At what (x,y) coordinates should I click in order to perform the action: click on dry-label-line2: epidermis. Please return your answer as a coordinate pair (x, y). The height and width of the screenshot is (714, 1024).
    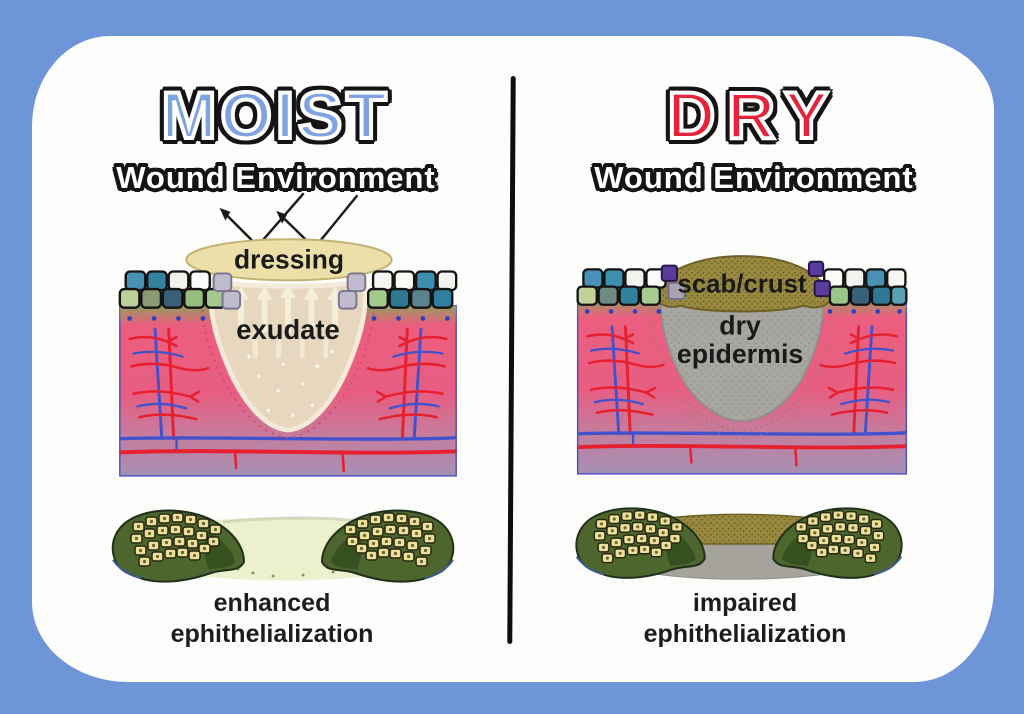
    Looking at the image, I should click on (740, 354).